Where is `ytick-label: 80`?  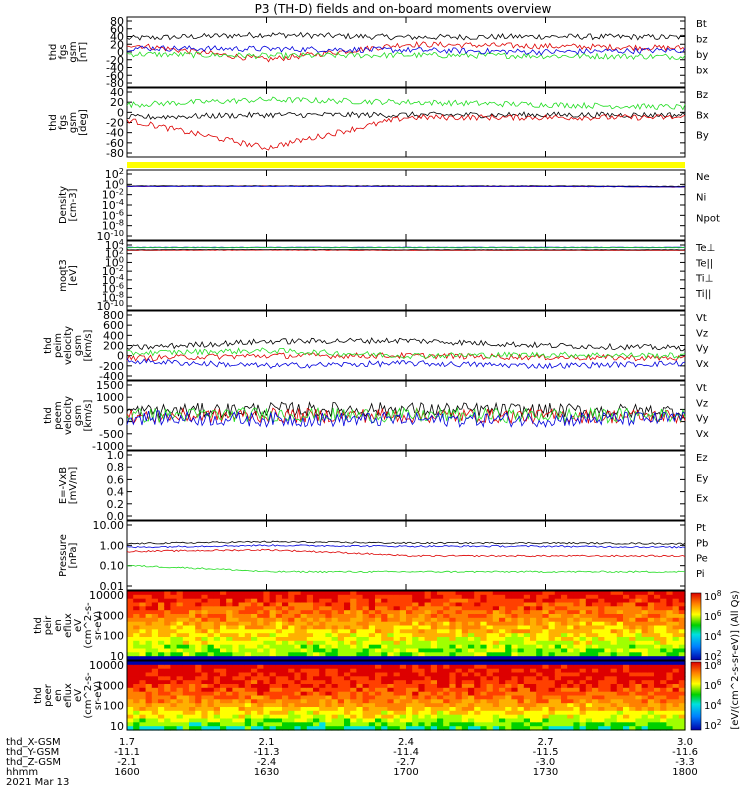
ytick-label: 80 is located at coordinates (117, 21).